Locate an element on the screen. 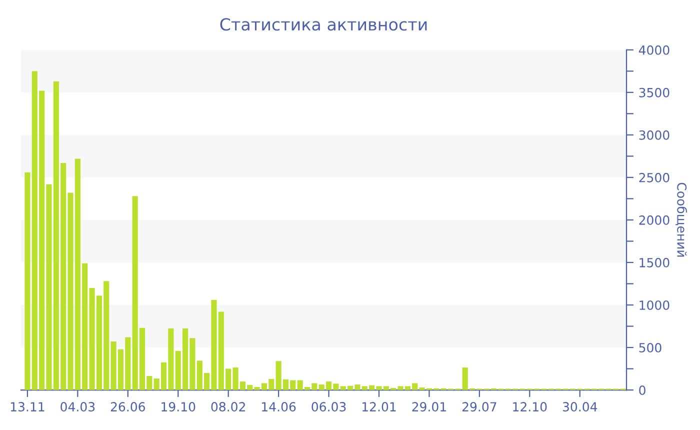 This screenshot has width=700, height=430. y-tick-label: 0 is located at coordinates (642, 390).